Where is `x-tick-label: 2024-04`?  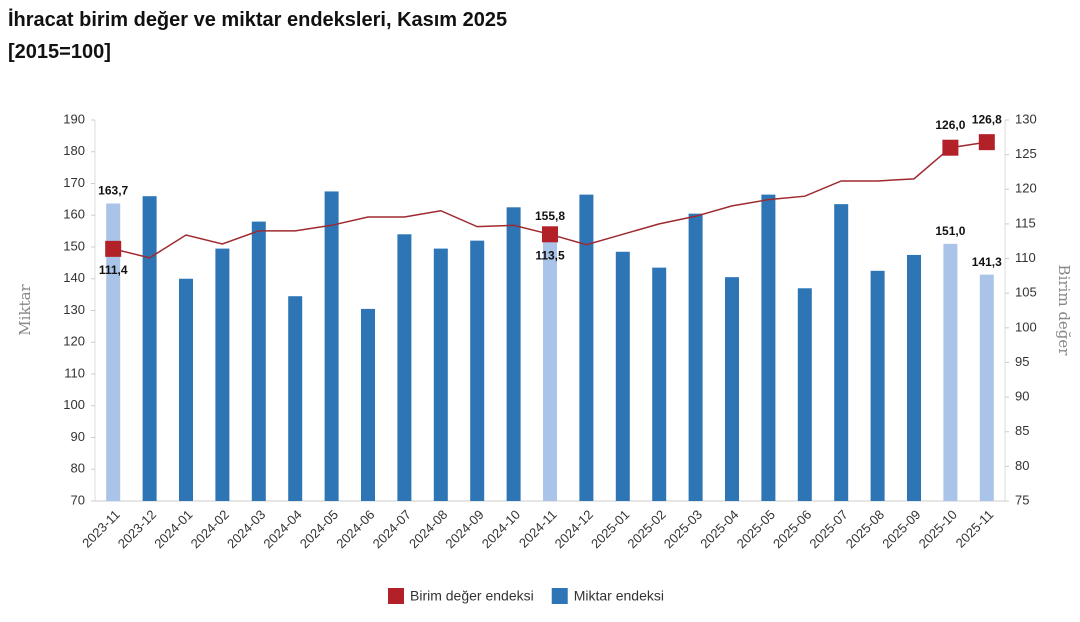 x-tick-label: 2024-04 is located at coordinates (282, 529).